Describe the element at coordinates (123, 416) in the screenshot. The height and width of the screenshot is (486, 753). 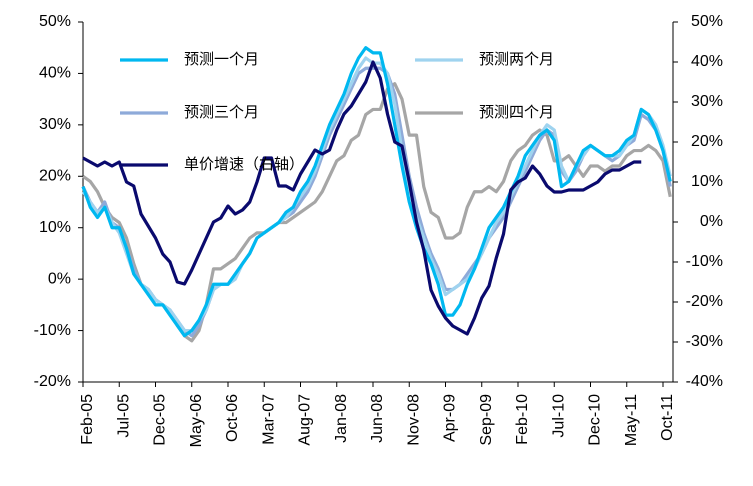
I see `x-tick-label: Jul-05` at that location.